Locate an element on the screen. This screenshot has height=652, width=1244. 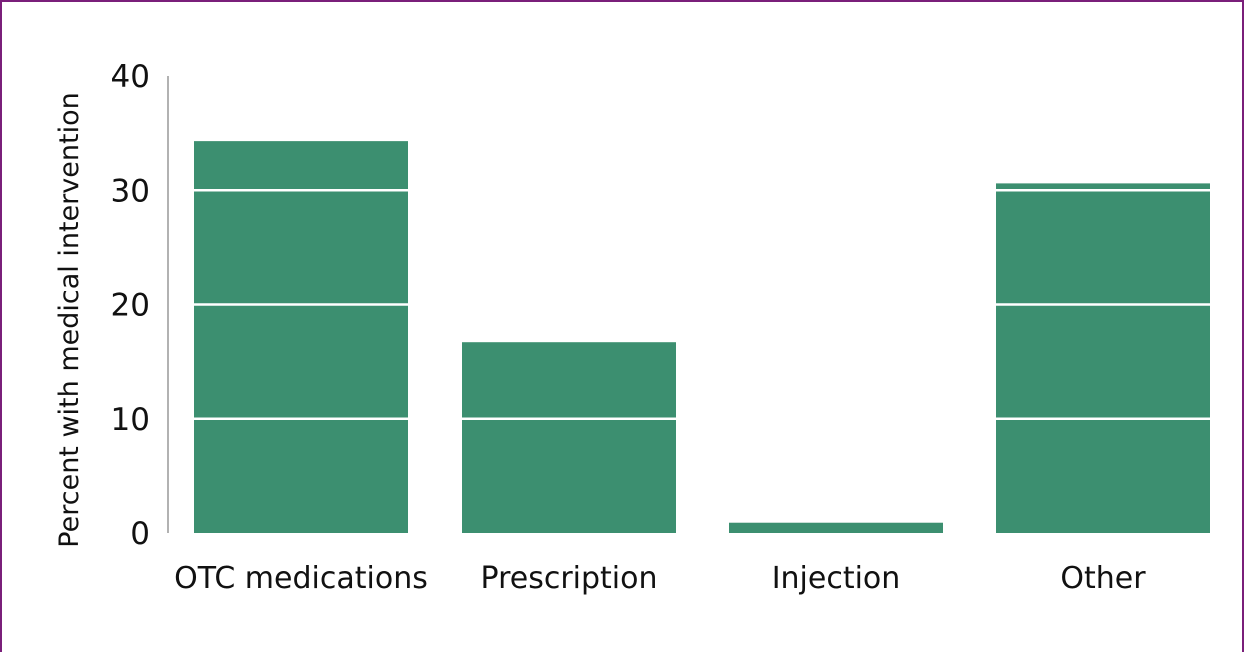
x-category-label-otc-medications: OTC medications is located at coordinates (301, 578).